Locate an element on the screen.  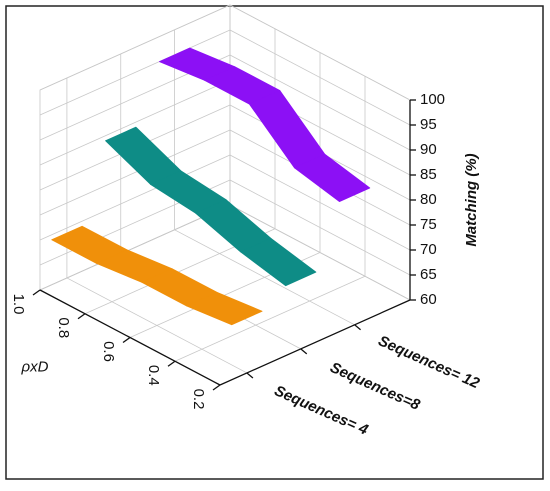
z-tick-label: 65 is located at coordinates (428, 274).